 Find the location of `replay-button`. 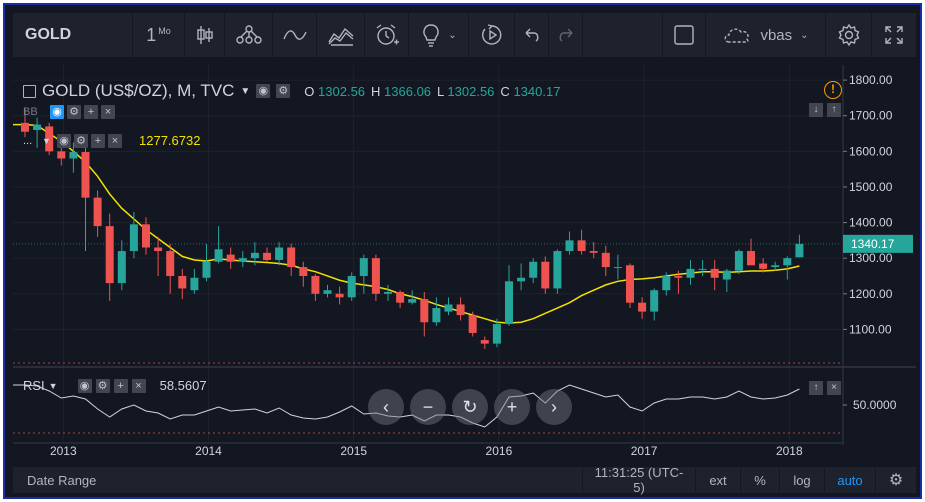

replay-button is located at coordinates (492, 35).